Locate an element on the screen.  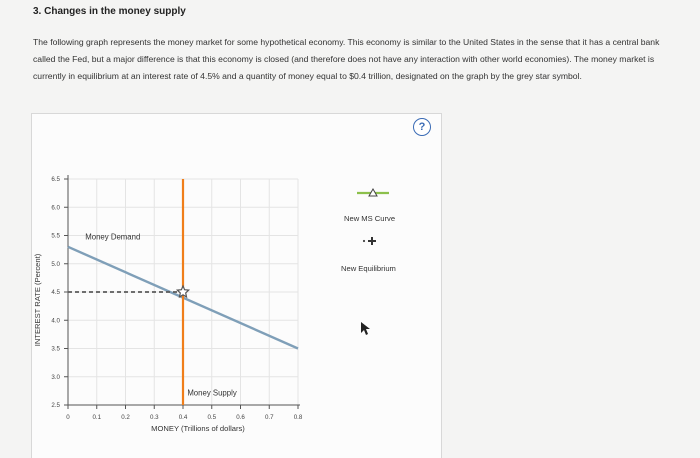
question-title: 3. Changes in the money supply is located at coordinates (109, 11).